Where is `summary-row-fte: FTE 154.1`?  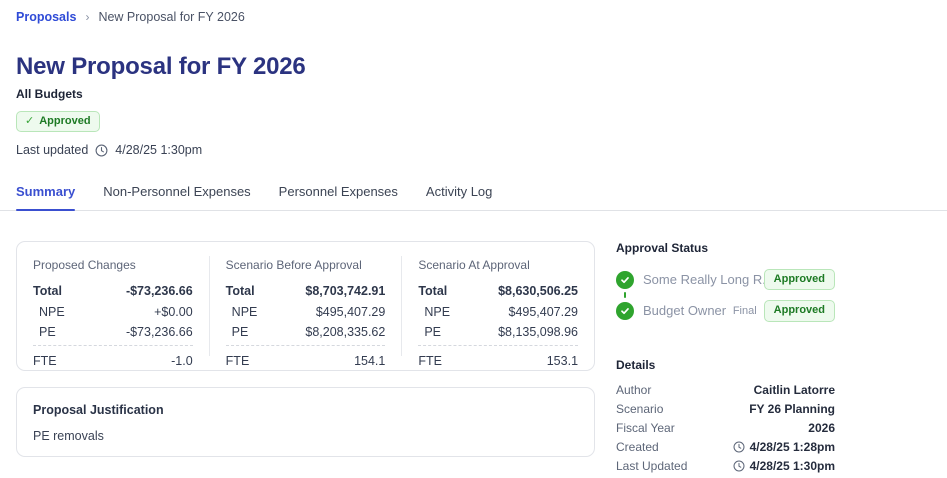
summary-row-fte: FTE 154.1 is located at coordinates (305, 357).